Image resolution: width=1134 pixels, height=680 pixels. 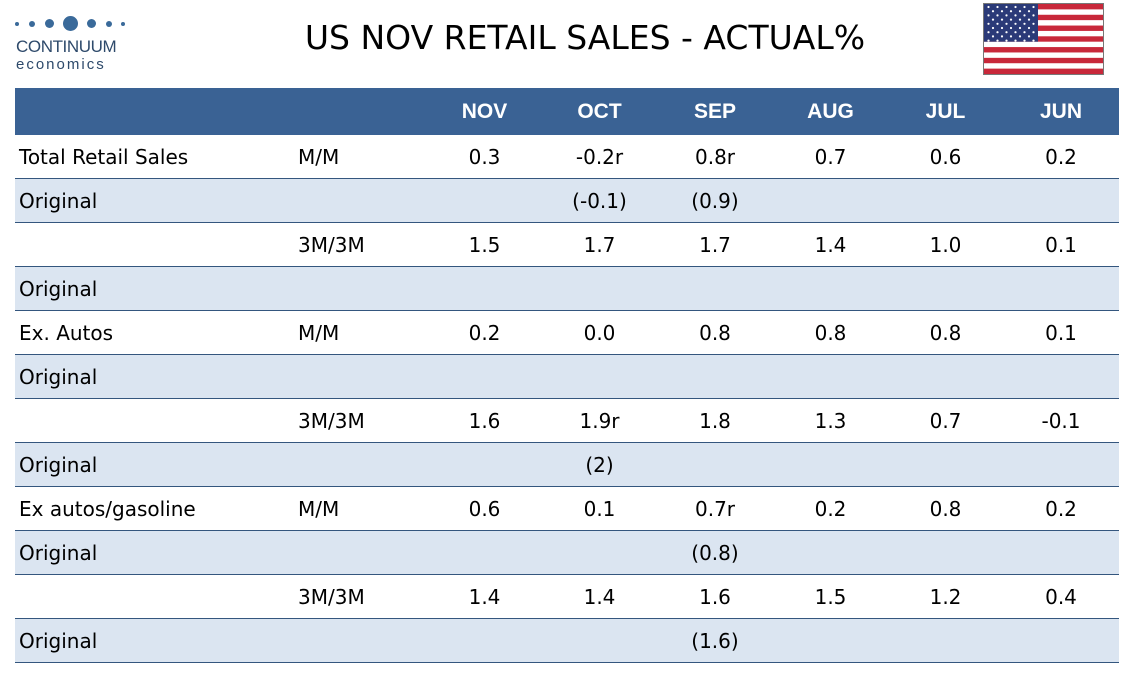 I want to click on value-cell-jun: -0.1, so click(x=1061, y=420).